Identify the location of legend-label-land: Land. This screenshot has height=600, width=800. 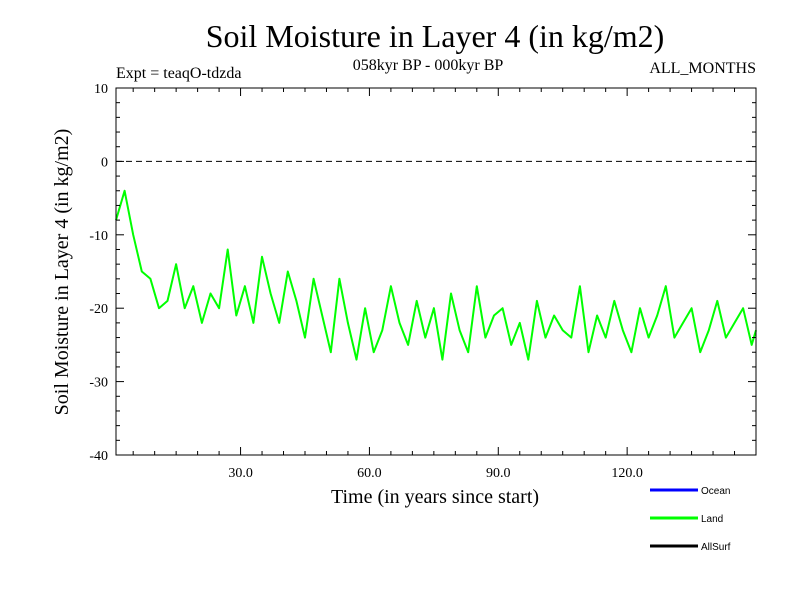
(712, 519).